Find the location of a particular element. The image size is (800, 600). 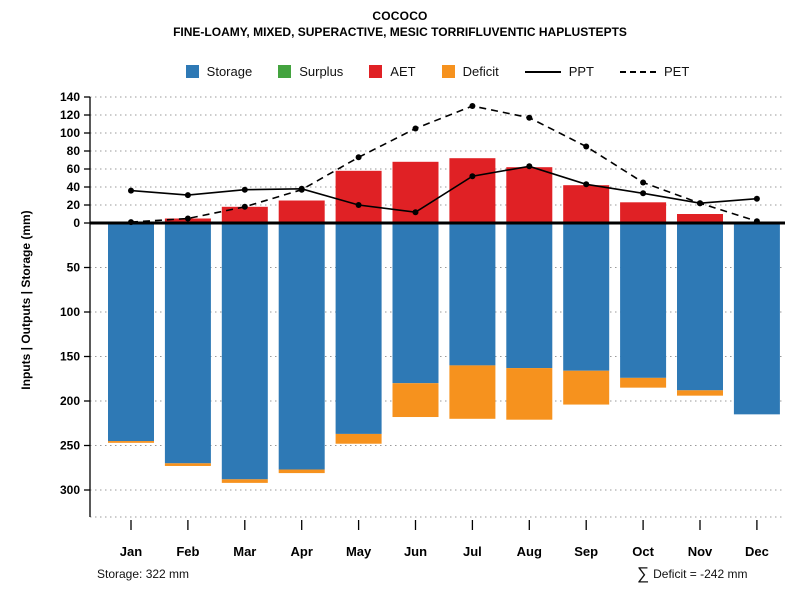

deficit-total-text: Deficit = -242 mm is located at coordinates (700, 573).